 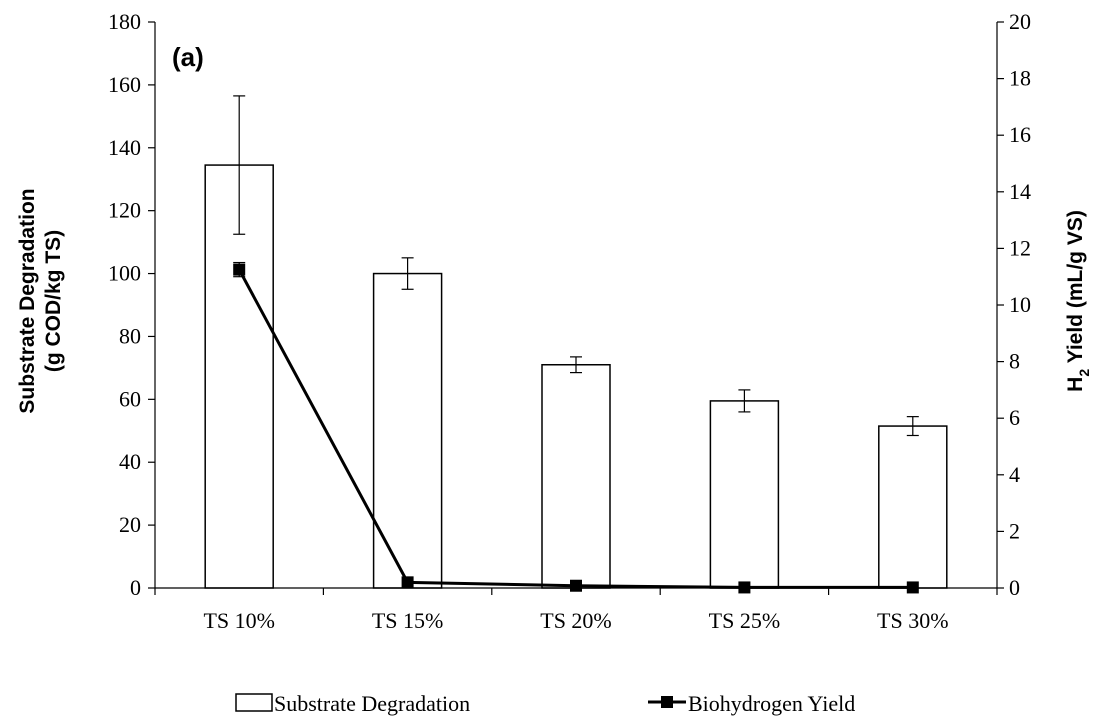 What do you see at coordinates (1020, 21) in the screenshot?
I see `right-tick-label-20: 20` at bounding box center [1020, 21].